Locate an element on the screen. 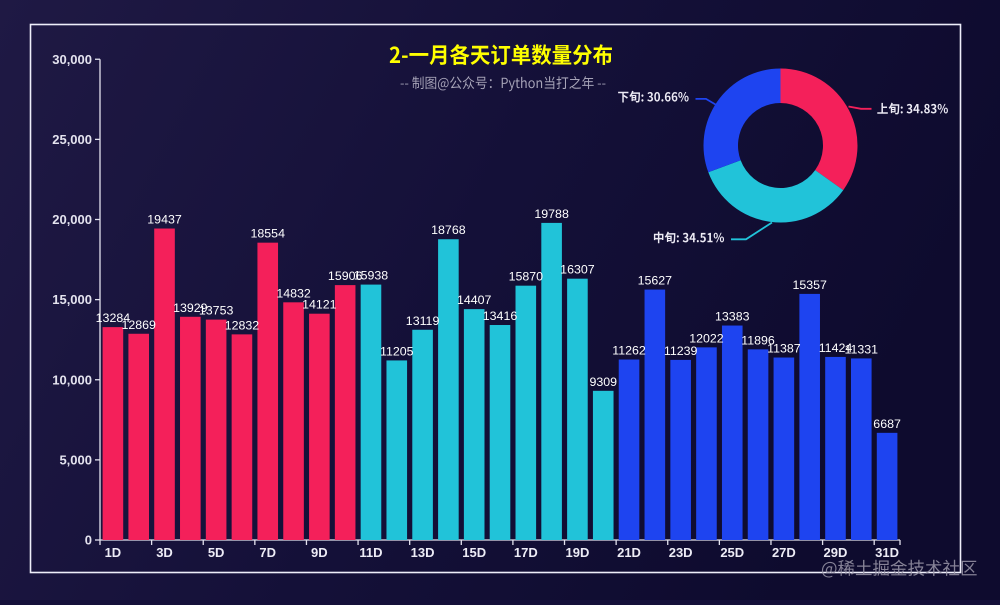 This screenshot has width=1000, height=605. svg-text: 11D is located at coordinates (370, 552).